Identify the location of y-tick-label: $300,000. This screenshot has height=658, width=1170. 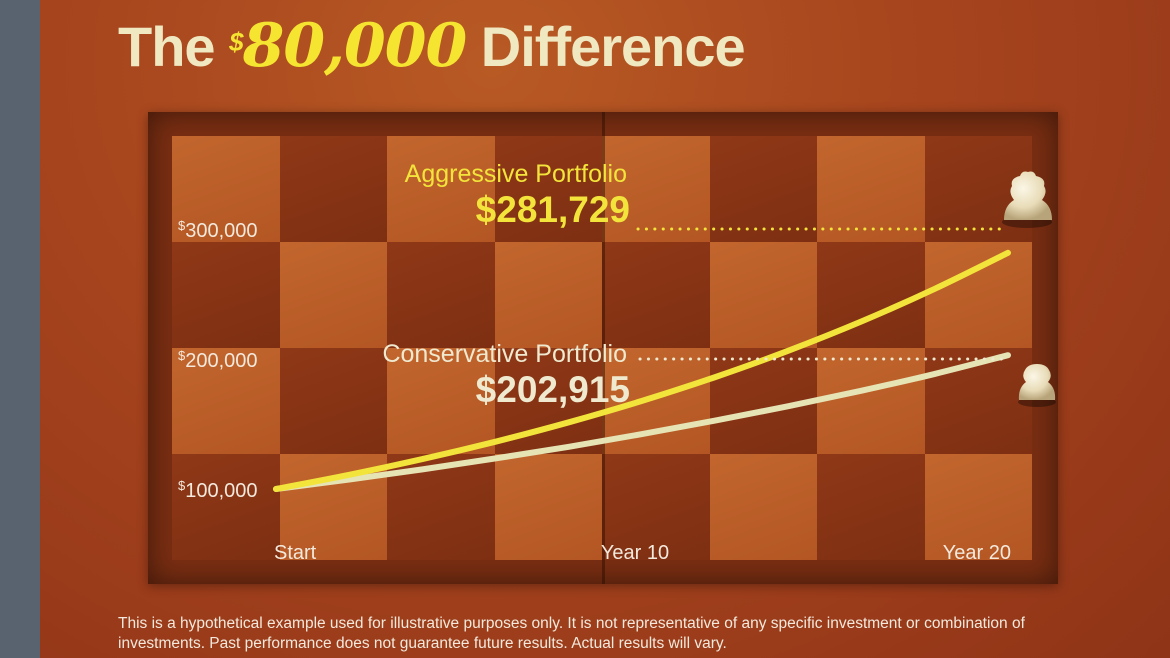
(218, 230).